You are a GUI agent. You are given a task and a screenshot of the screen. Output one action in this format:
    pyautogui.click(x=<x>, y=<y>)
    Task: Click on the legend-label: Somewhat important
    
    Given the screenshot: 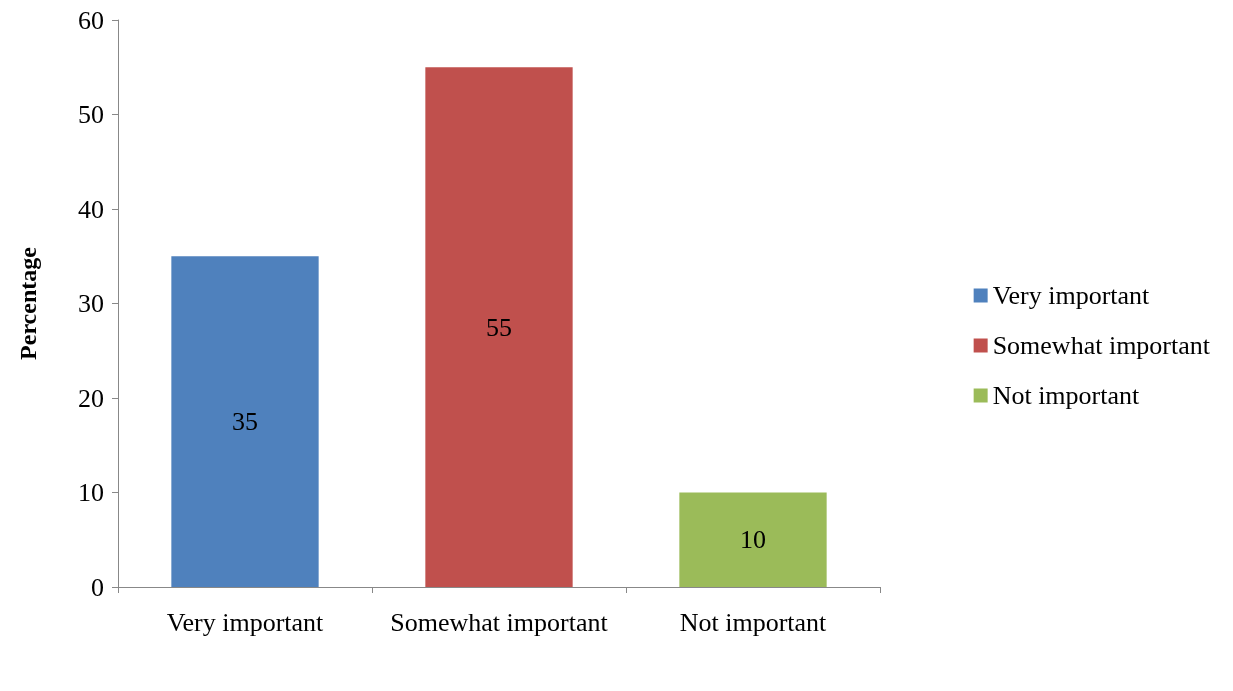 What is the action you would take?
    pyautogui.click(x=1101, y=345)
    